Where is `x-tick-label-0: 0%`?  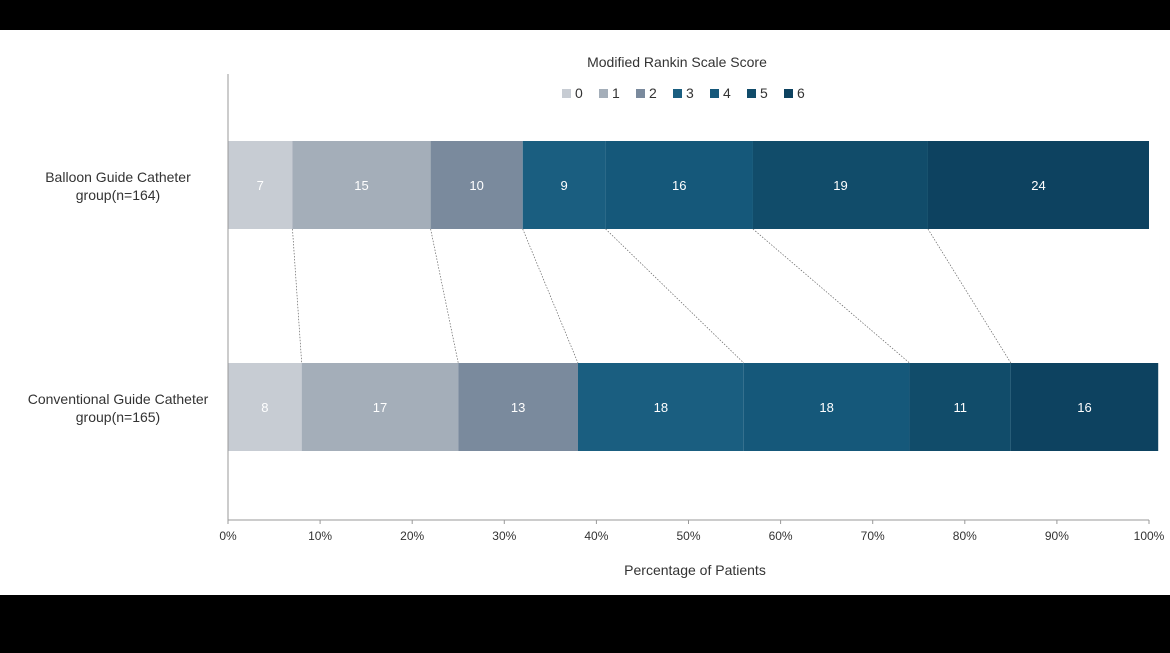 x-tick-label-0: 0% is located at coordinates (228, 536).